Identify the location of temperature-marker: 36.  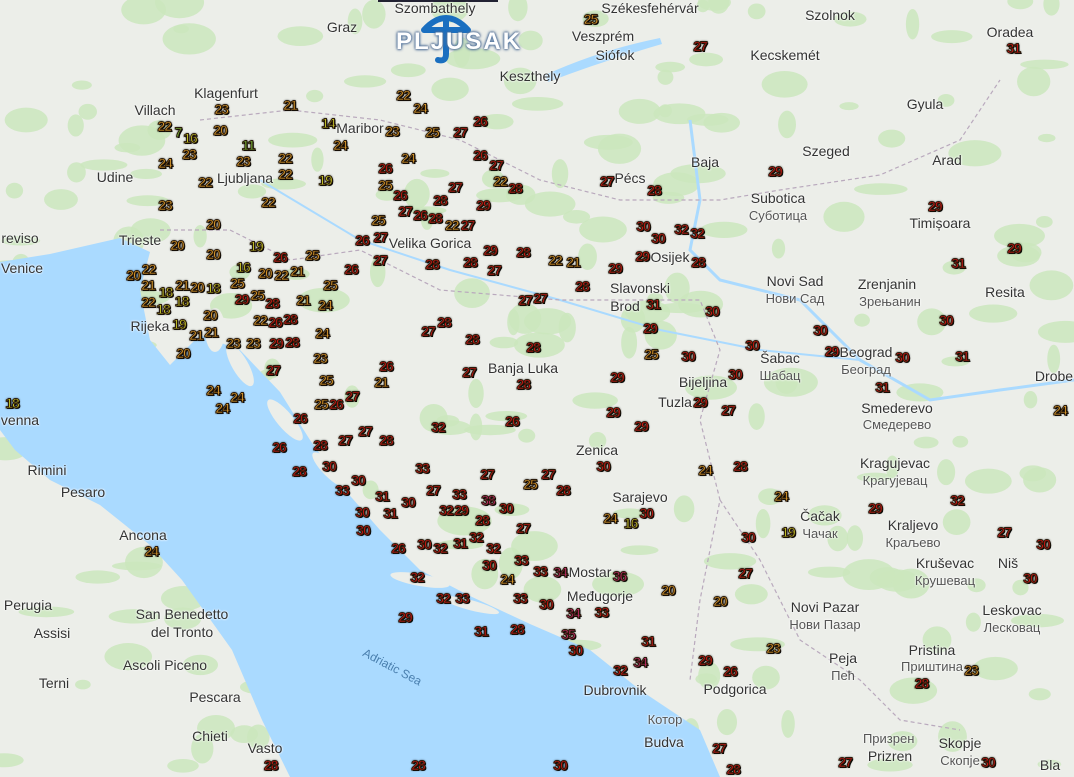
(620, 575).